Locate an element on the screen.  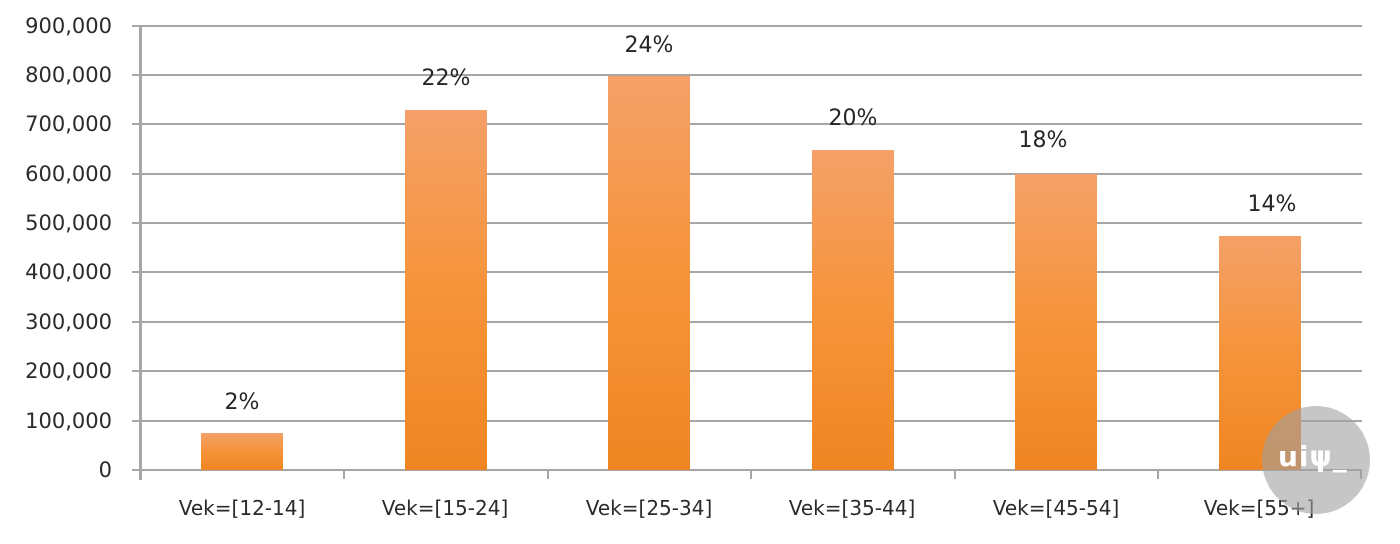
y-tick-label: 300,000 is located at coordinates (68, 322).